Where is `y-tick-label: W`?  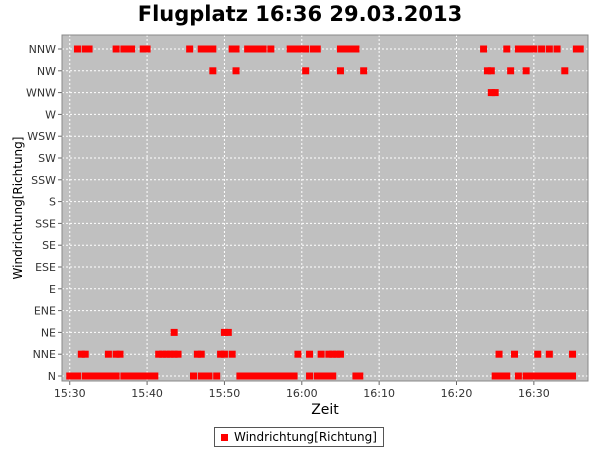 y-tick-label: W is located at coordinates (50, 114).